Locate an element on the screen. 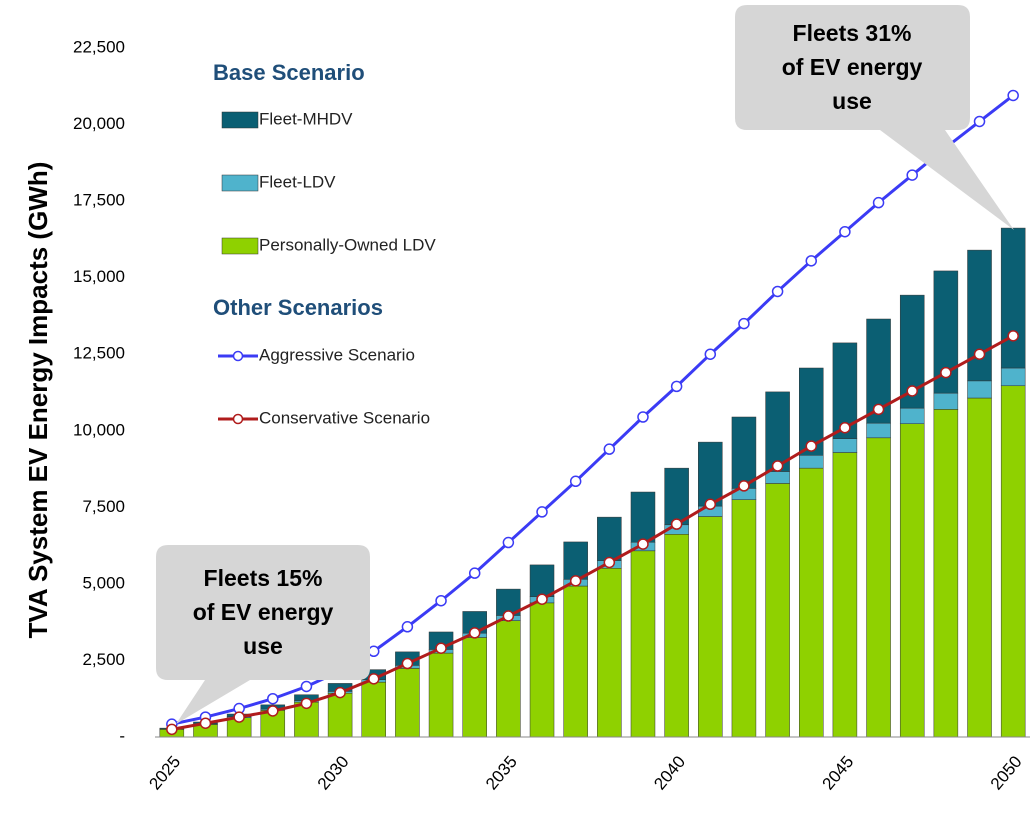 Image resolution: width=1031 pixels, height=813 pixels. y-tick-label: 10,000 is located at coordinates (99, 429).